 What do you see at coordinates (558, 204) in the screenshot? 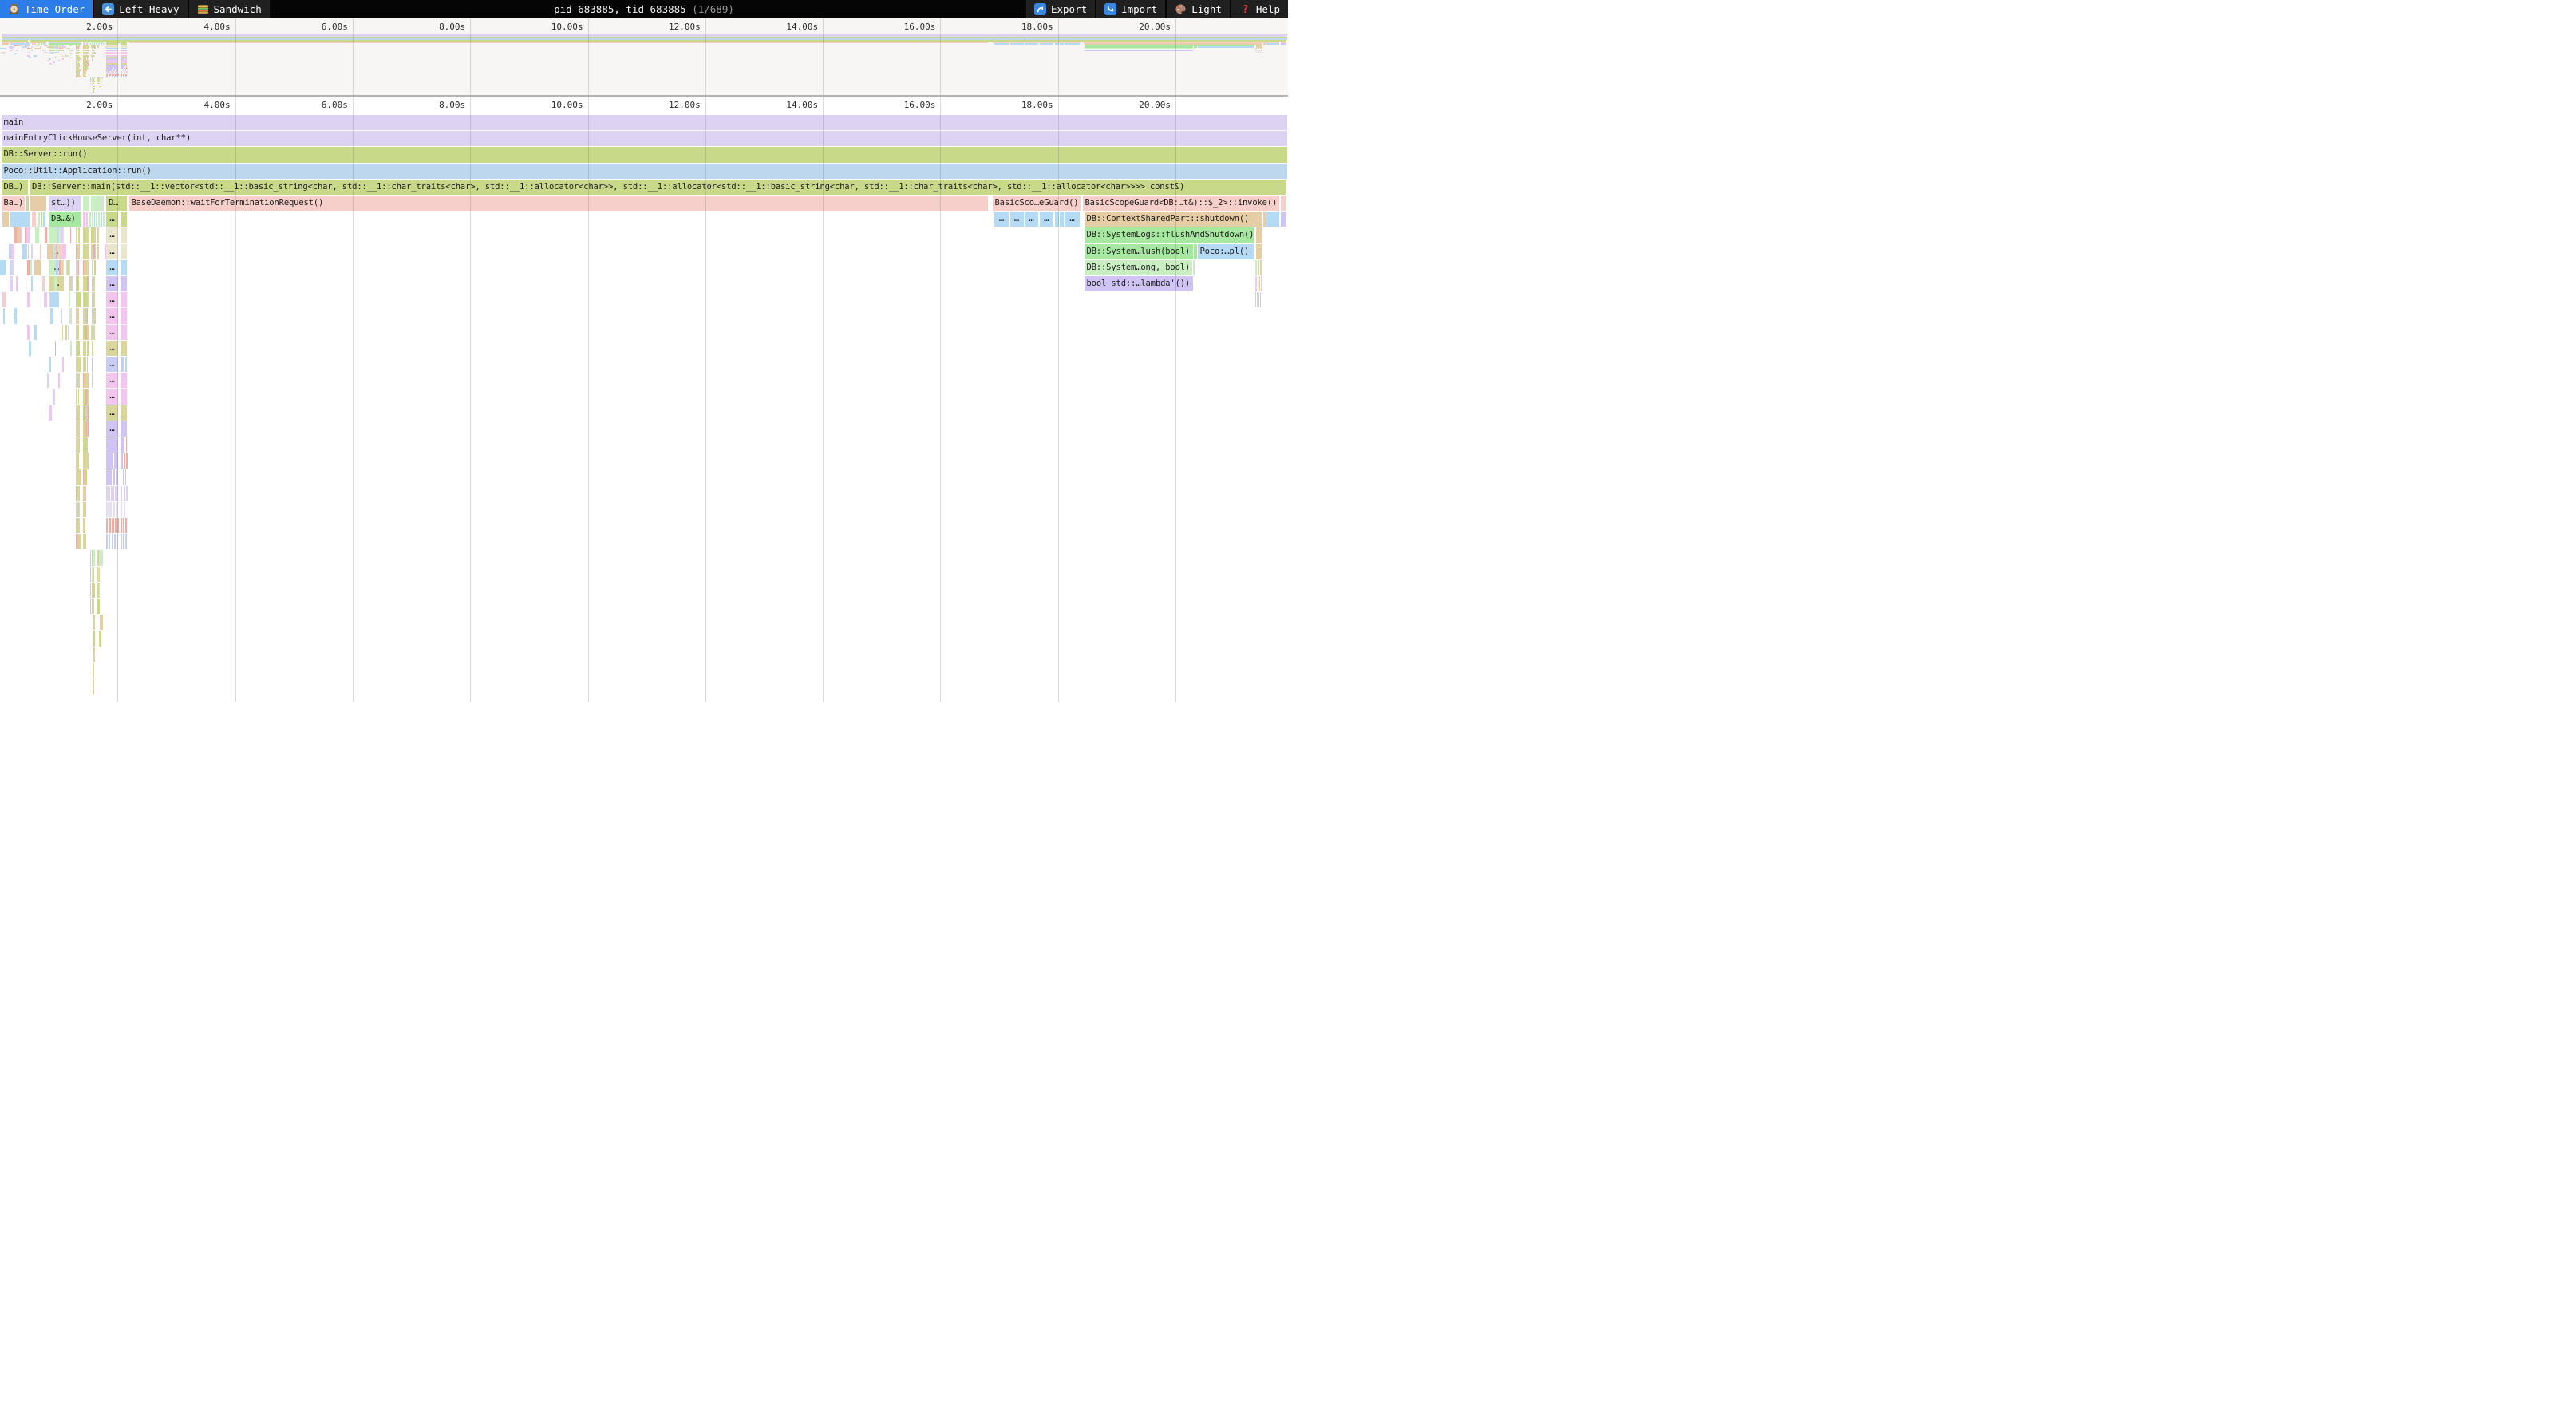
I see `flame-cell: BaseDaemon::waitForTerminationRequest()` at bounding box center [558, 204].